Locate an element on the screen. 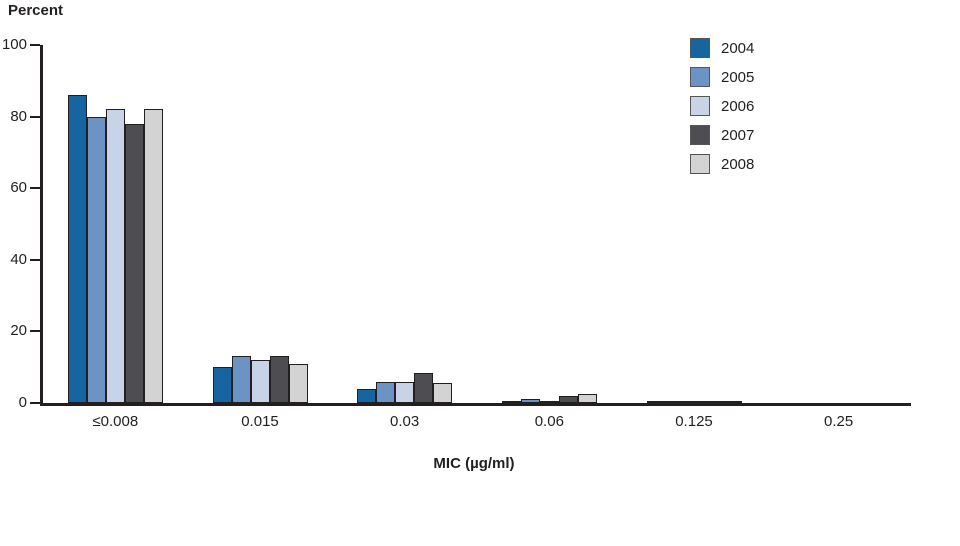 This screenshot has height=546, width=960. y-tick-label: 60 is located at coordinates (18, 188).